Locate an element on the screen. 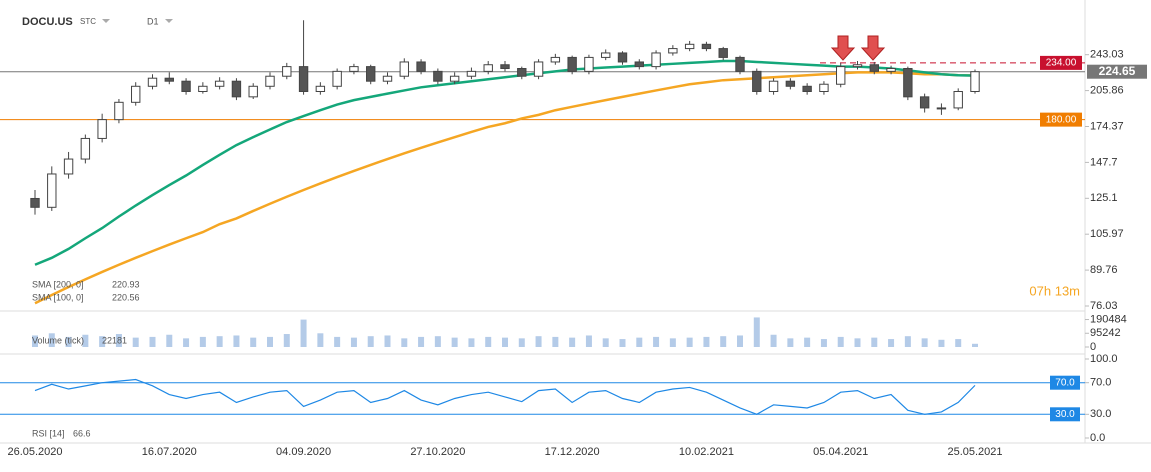 This screenshot has width=1151, height=472. y-tick-label: 76.03 is located at coordinates (1104, 306).